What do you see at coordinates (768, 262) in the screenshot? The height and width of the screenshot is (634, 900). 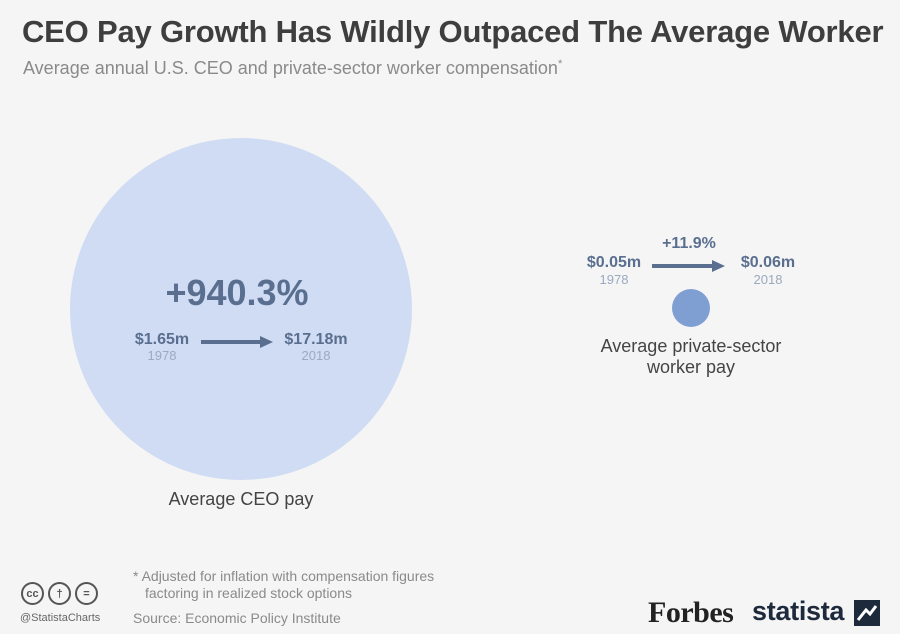 I see `worker-end-value: $0.06m` at bounding box center [768, 262].